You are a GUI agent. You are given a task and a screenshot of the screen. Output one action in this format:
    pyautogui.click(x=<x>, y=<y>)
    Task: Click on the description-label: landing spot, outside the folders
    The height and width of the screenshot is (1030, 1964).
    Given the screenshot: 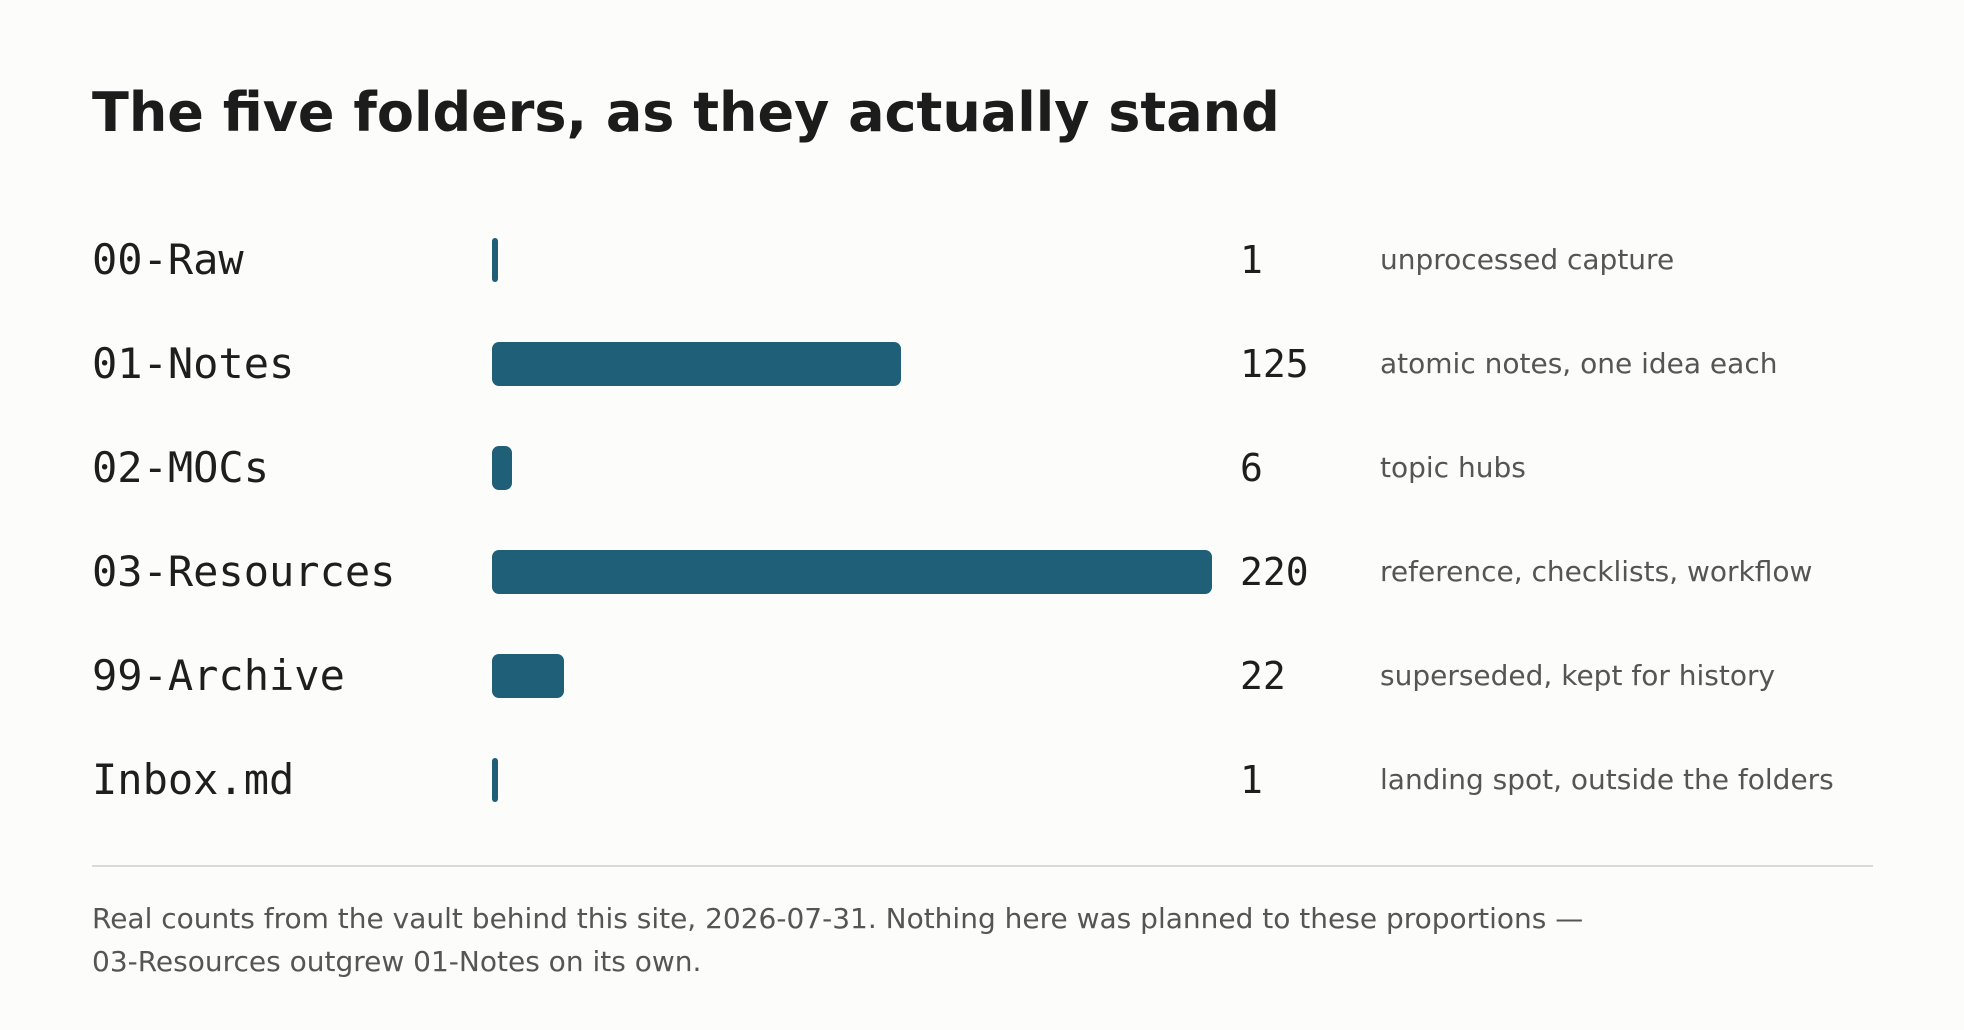 What is the action you would take?
    pyautogui.click(x=1607, y=779)
    